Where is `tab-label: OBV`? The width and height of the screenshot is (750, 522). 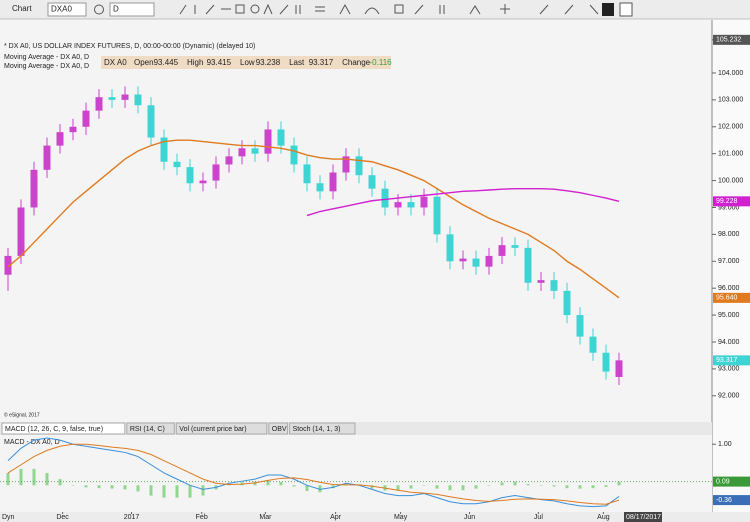 tab-label: OBV is located at coordinates (279, 429).